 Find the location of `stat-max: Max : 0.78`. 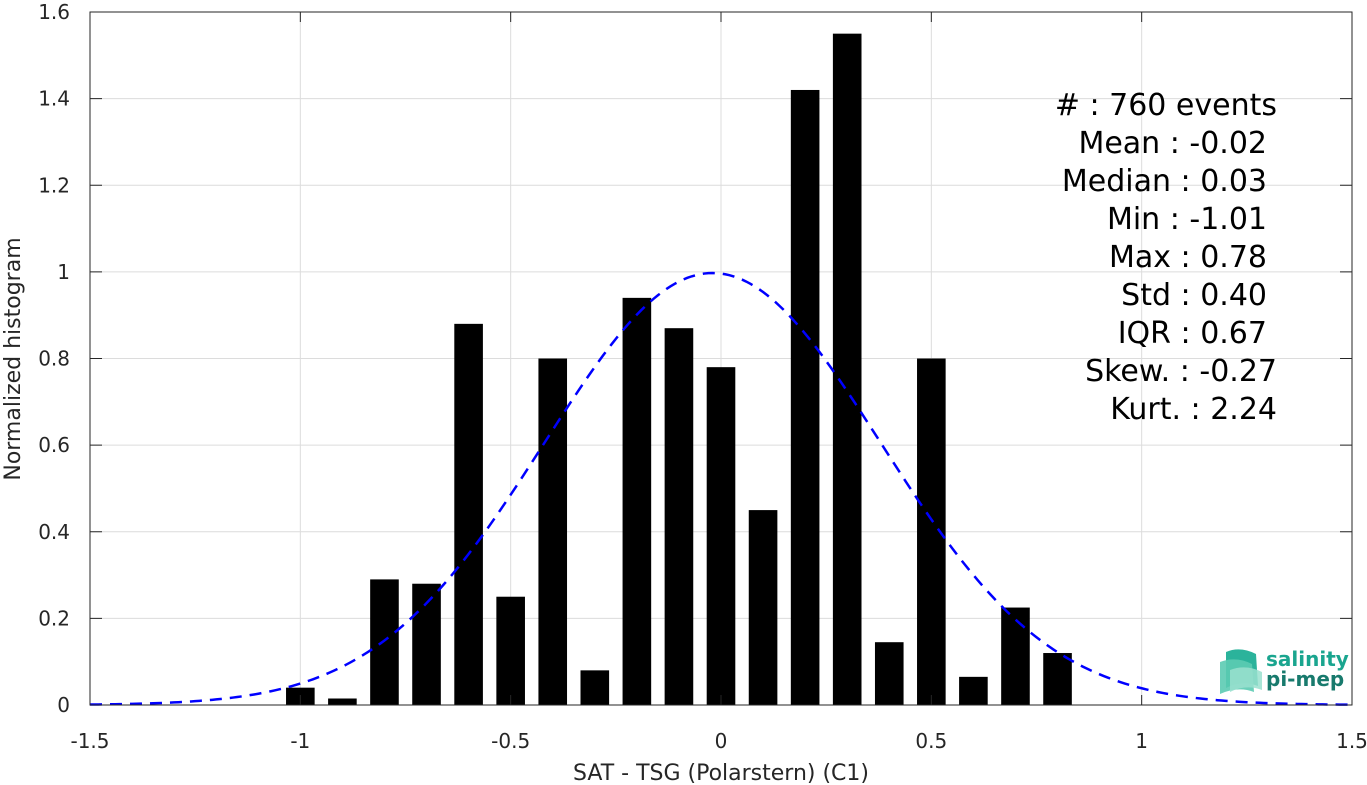

stat-max: Max : 0.78 is located at coordinates (1188, 257).